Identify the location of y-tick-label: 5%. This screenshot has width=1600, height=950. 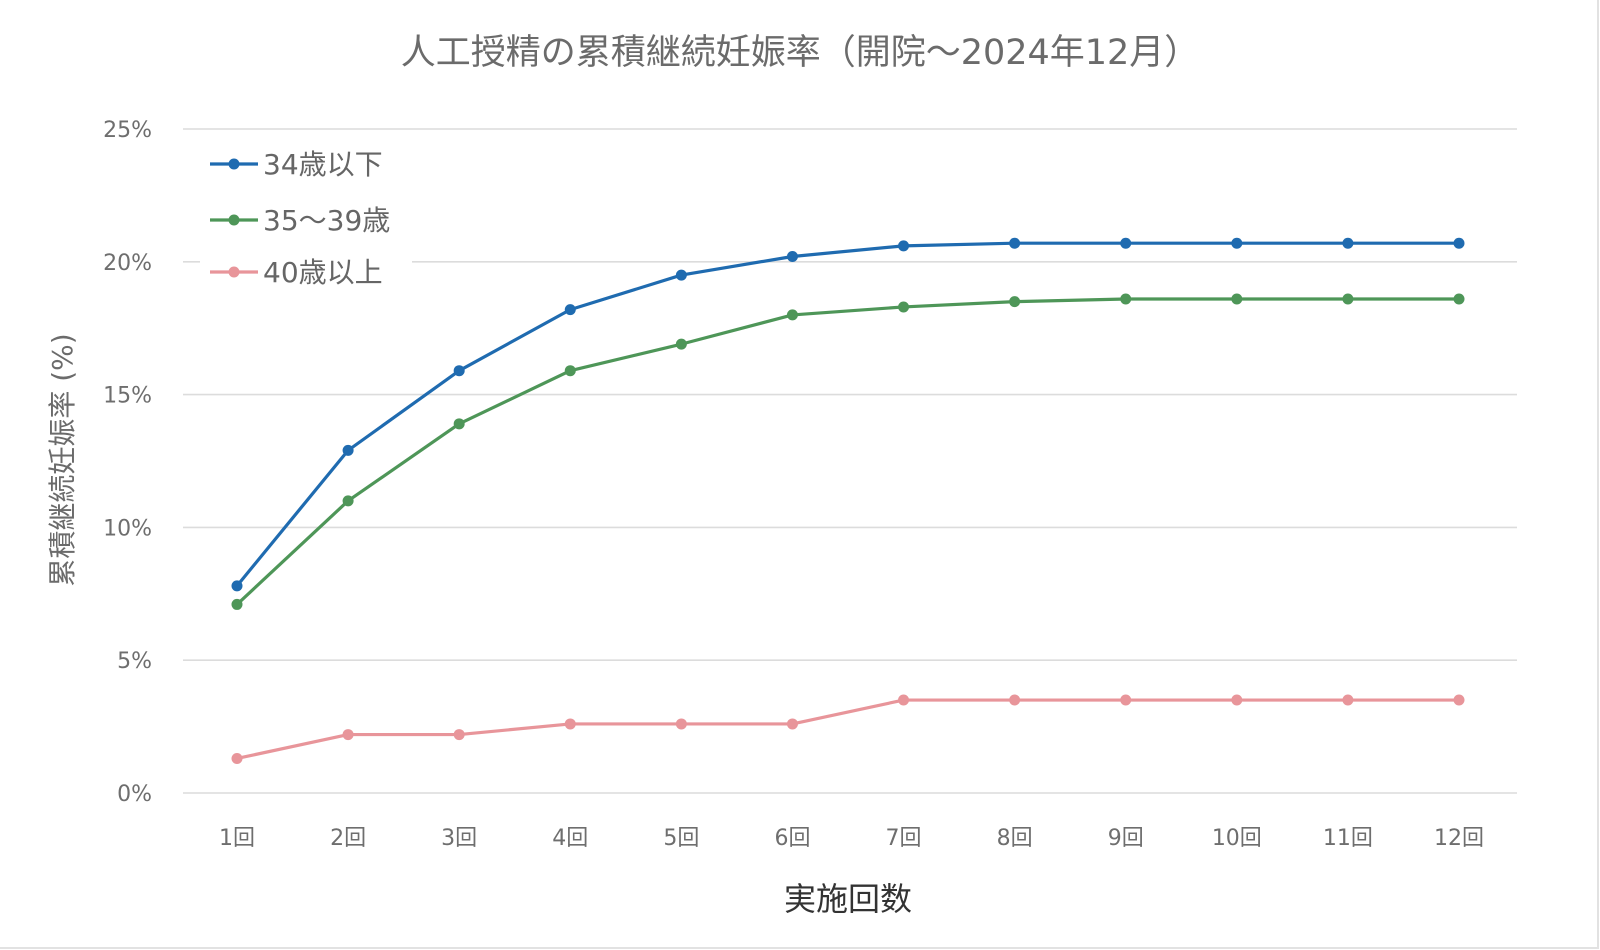
(134, 661).